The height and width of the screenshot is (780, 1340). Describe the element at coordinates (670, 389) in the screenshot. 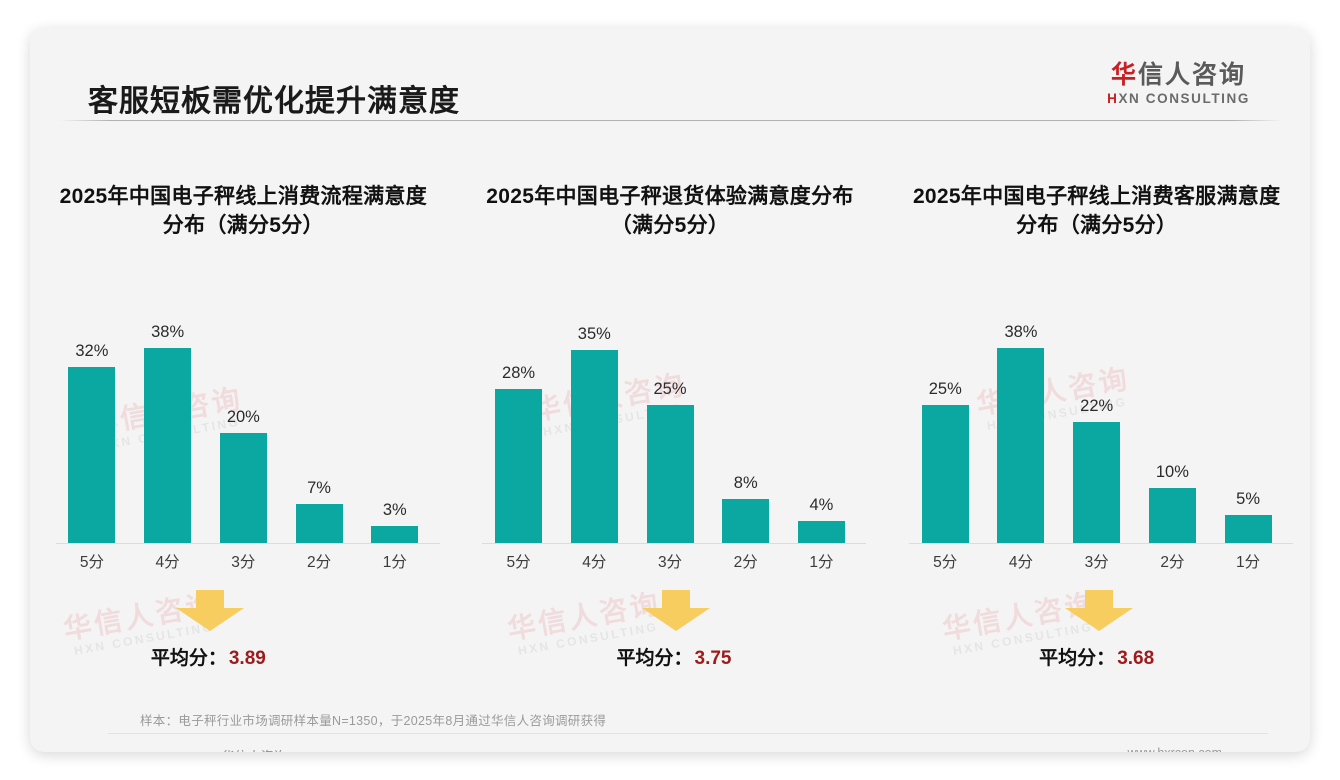

I see `bar-value-label: 25%` at that location.